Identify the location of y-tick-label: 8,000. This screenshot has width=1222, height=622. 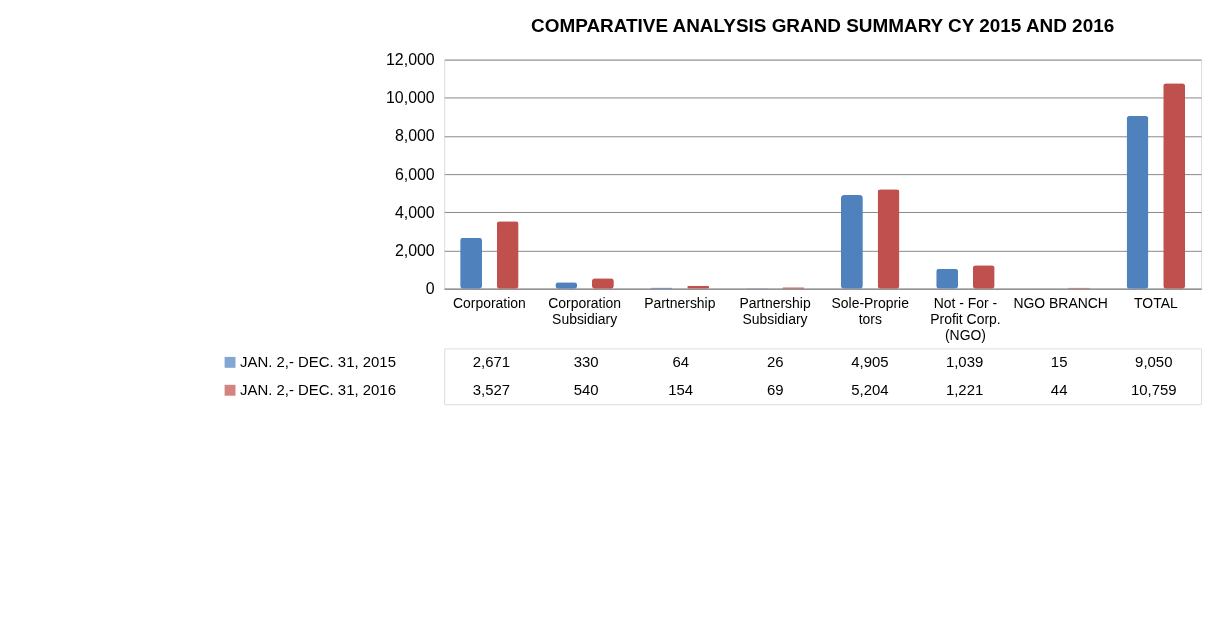
(414, 136).